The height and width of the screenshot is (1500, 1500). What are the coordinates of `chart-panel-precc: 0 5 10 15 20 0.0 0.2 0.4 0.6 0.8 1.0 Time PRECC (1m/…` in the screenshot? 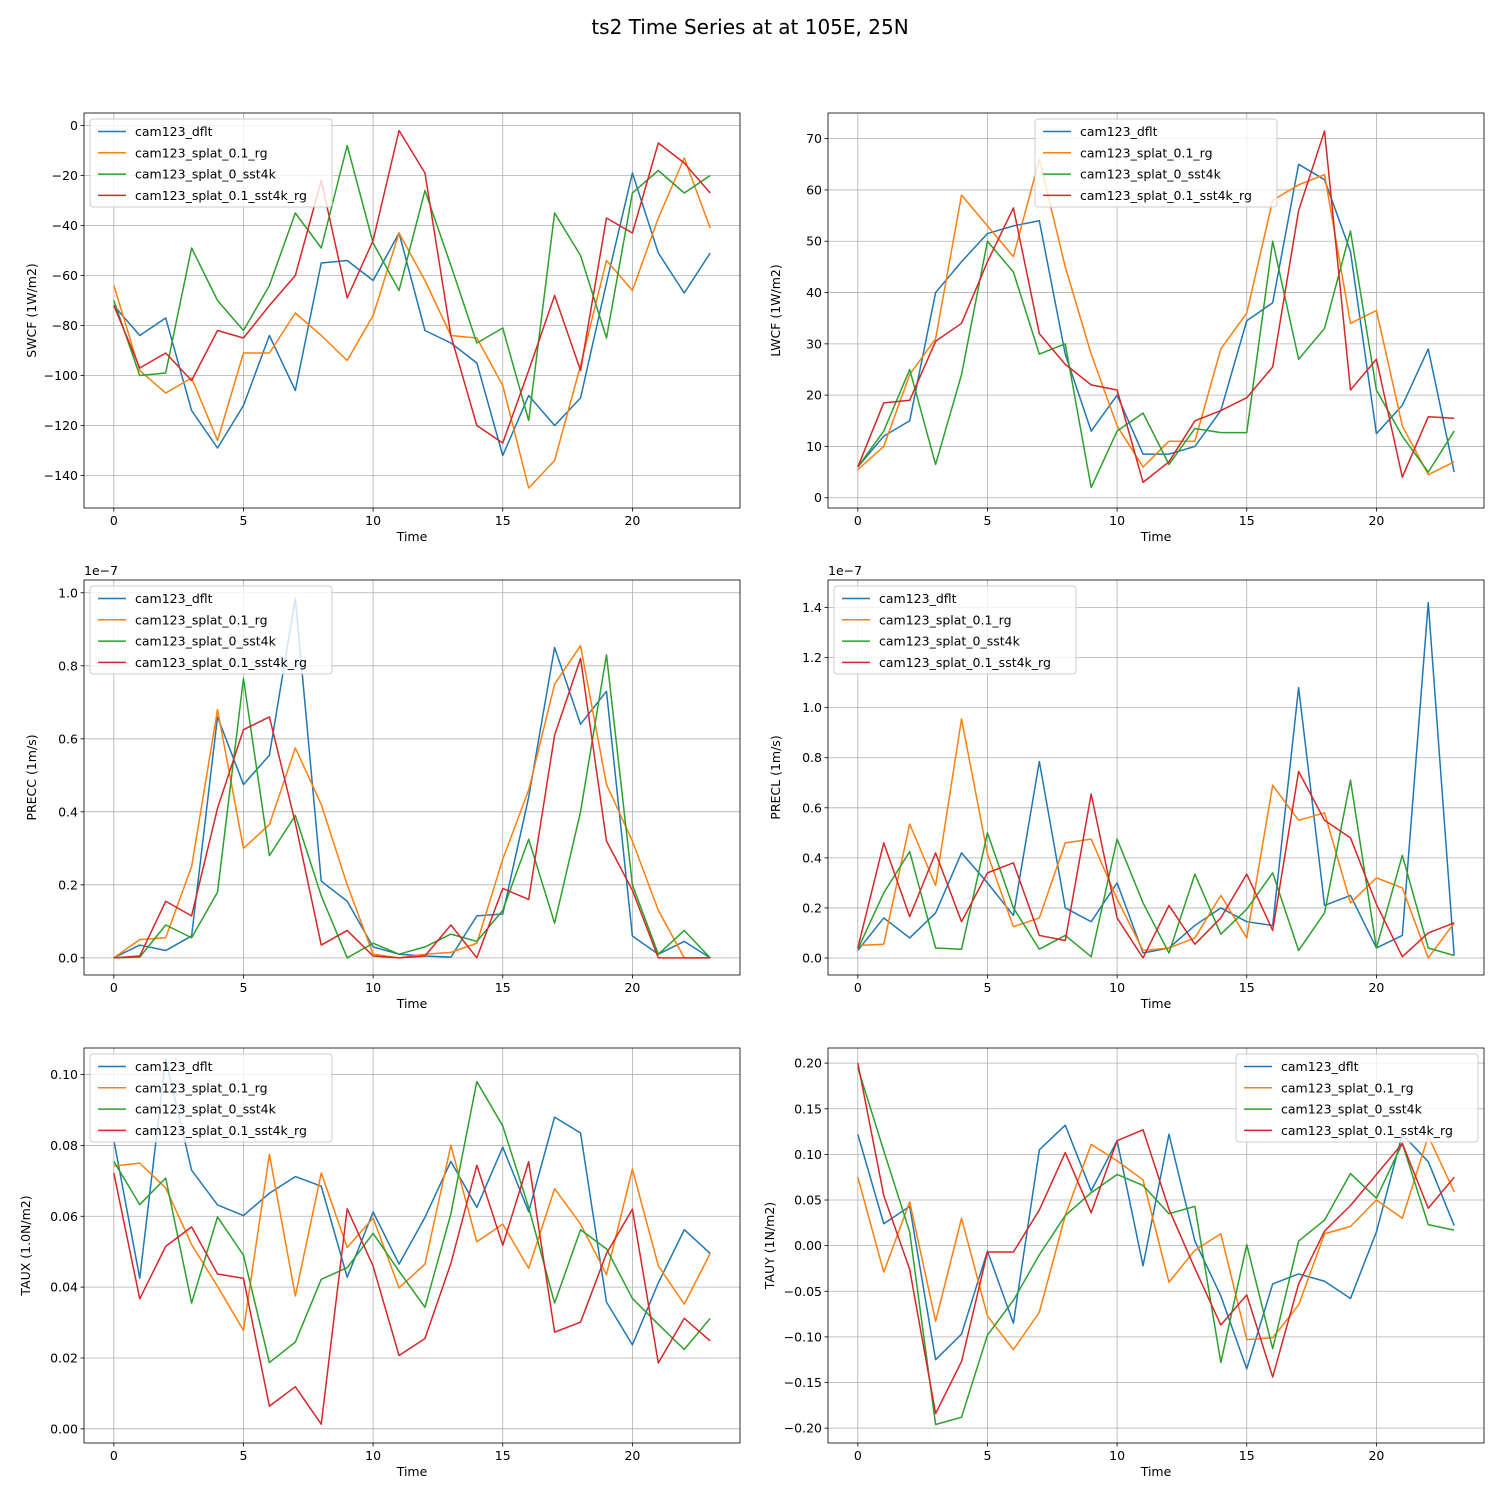 It's located at (382, 787).